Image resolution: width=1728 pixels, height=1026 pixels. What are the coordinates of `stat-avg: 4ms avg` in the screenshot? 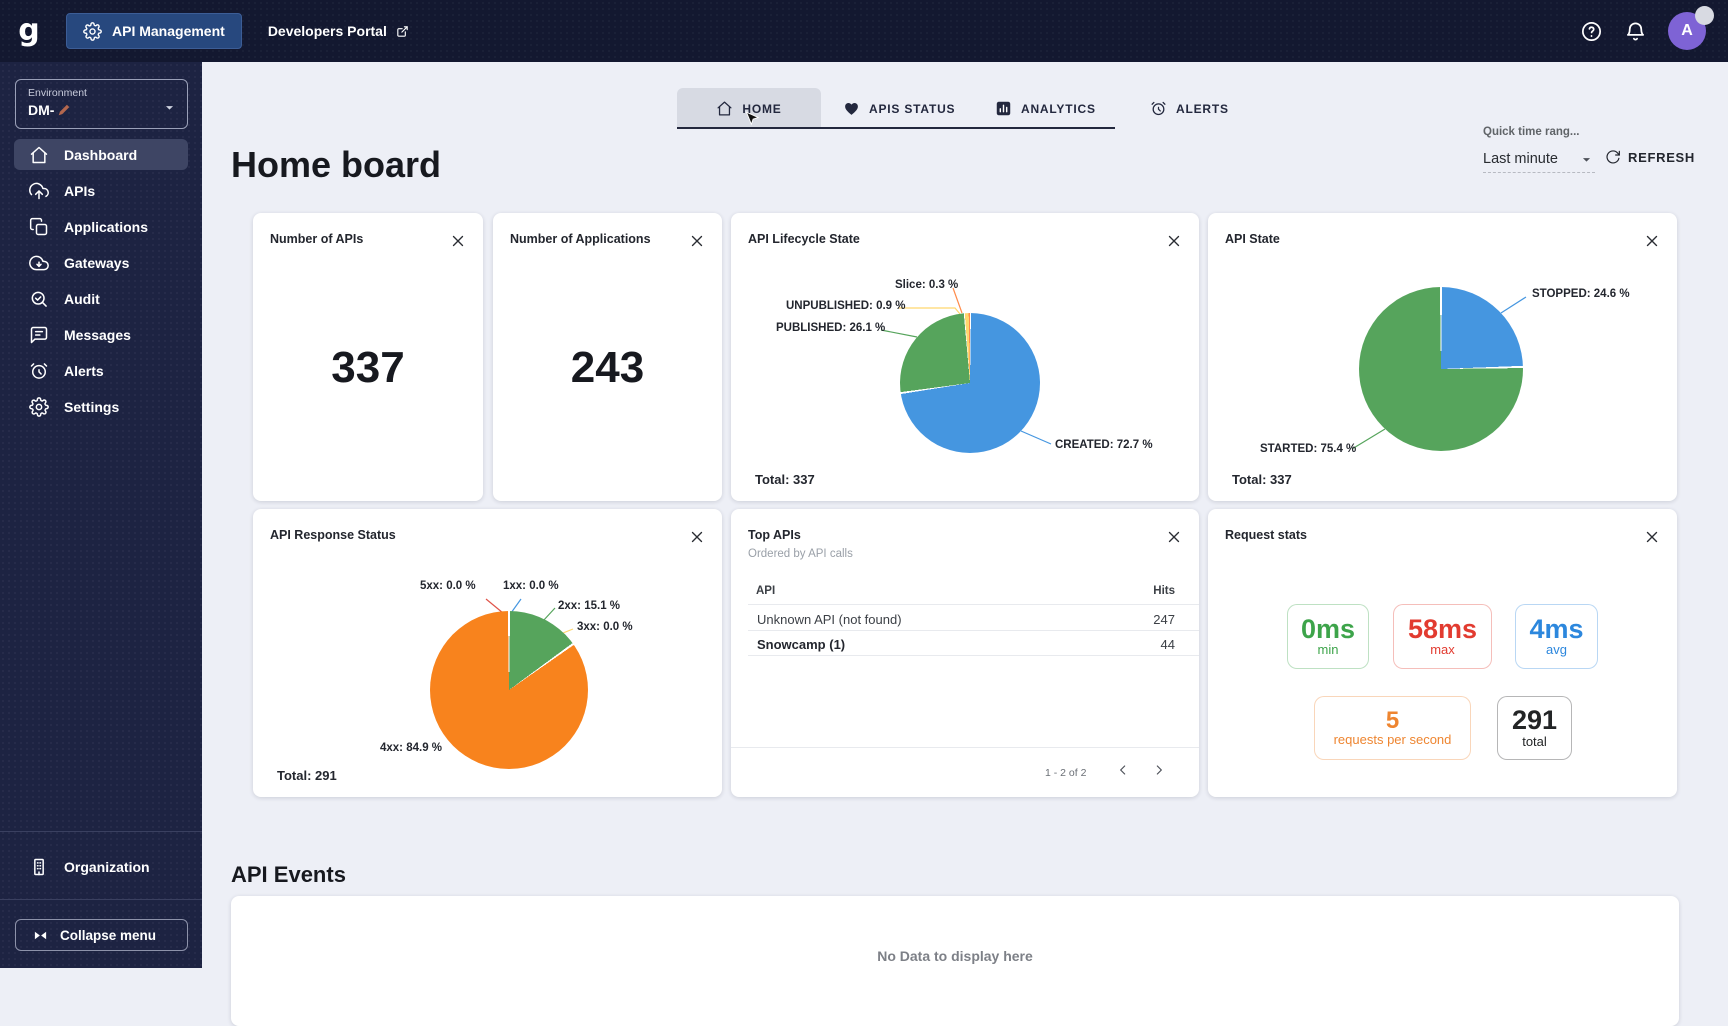 It's located at (1556, 636).